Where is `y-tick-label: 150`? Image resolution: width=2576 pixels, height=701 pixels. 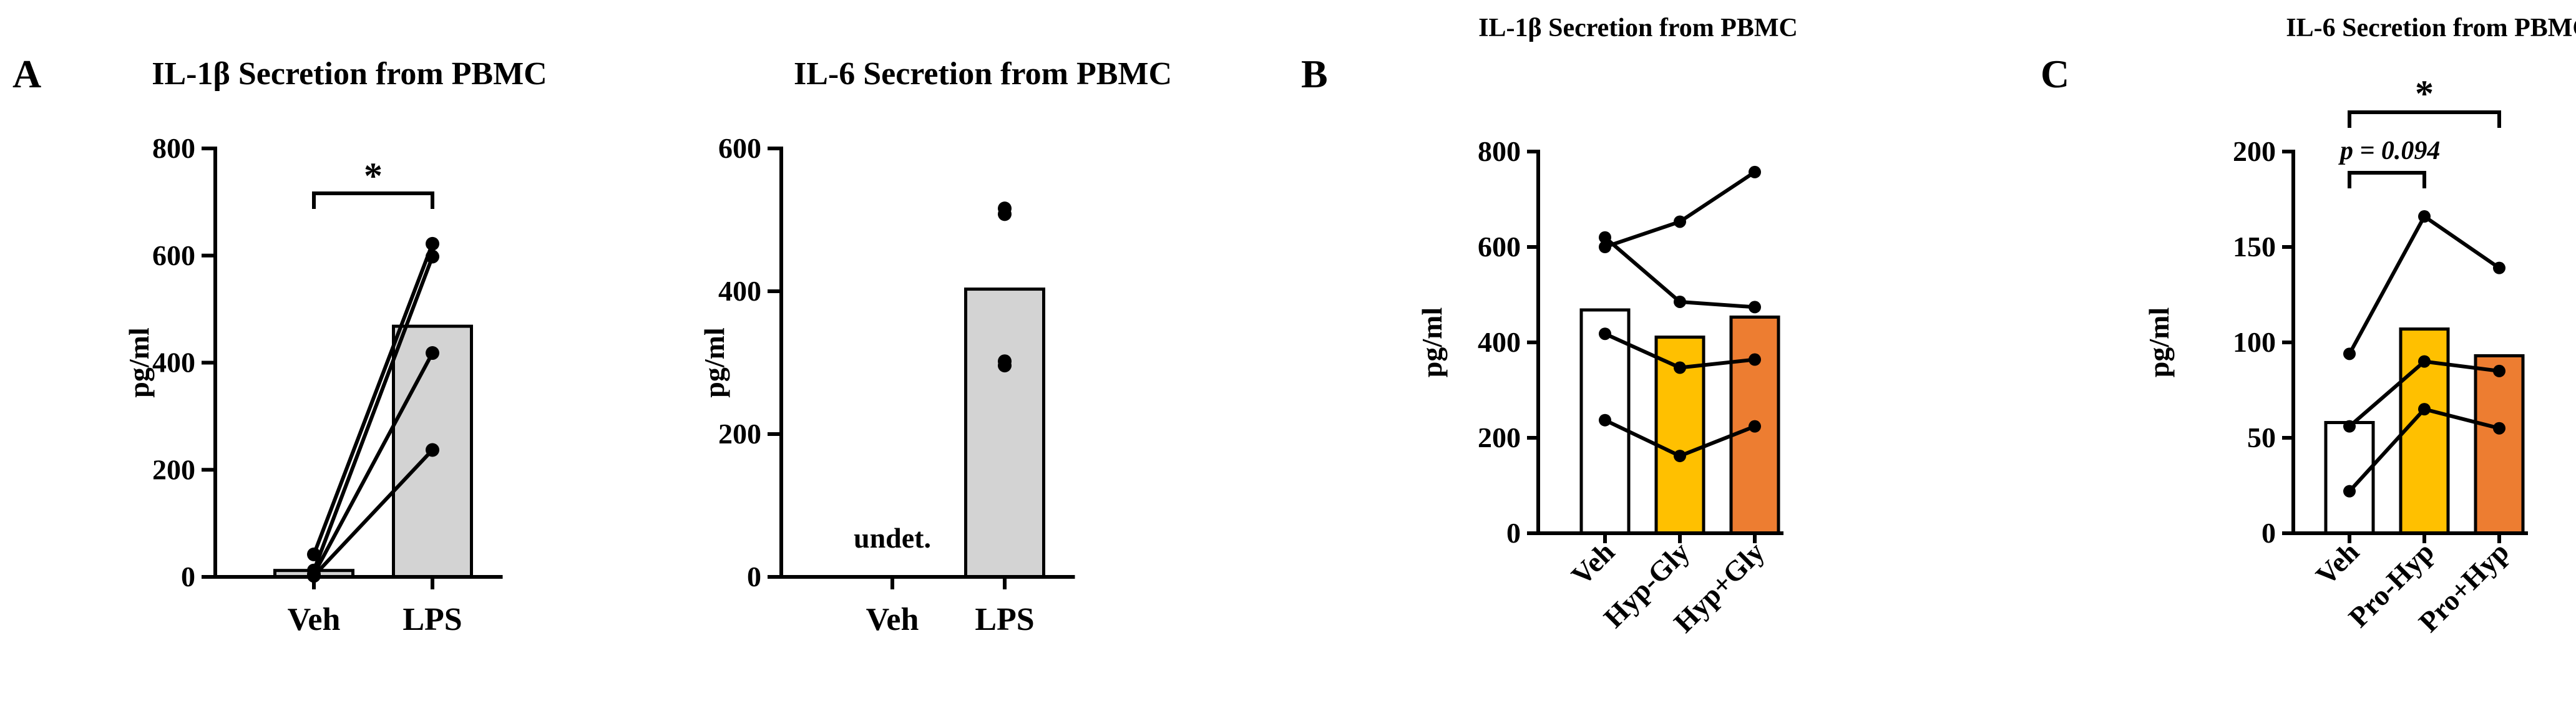 y-tick-label: 150 is located at coordinates (2254, 247).